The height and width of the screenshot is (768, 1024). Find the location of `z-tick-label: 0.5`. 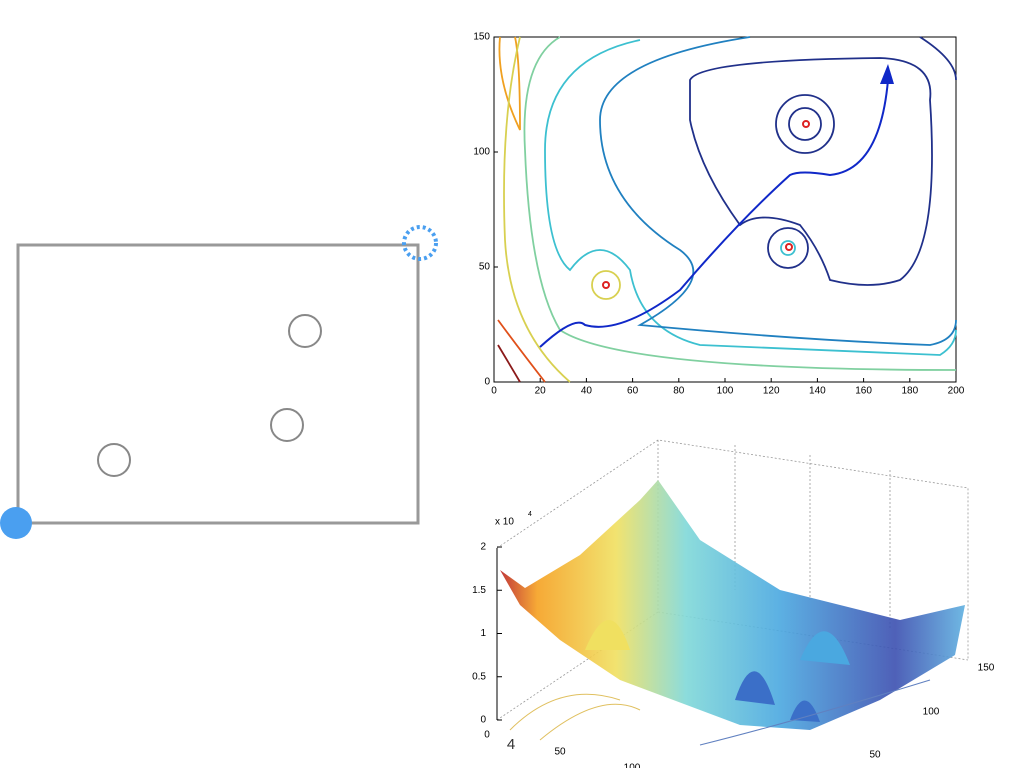

z-tick-label: 0.5 is located at coordinates (479, 676).